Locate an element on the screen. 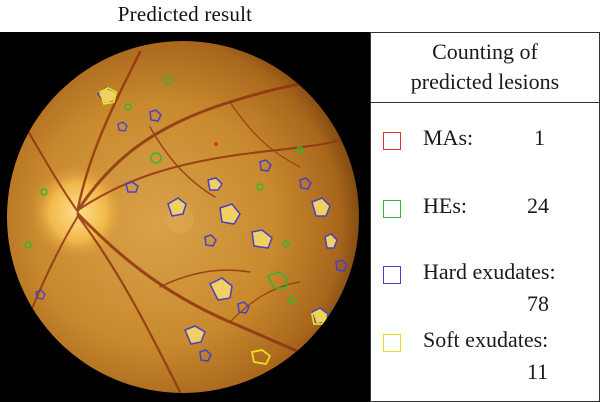 The width and height of the screenshot is (600, 402). soft-exudates-color-swatch is located at coordinates (392, 343).